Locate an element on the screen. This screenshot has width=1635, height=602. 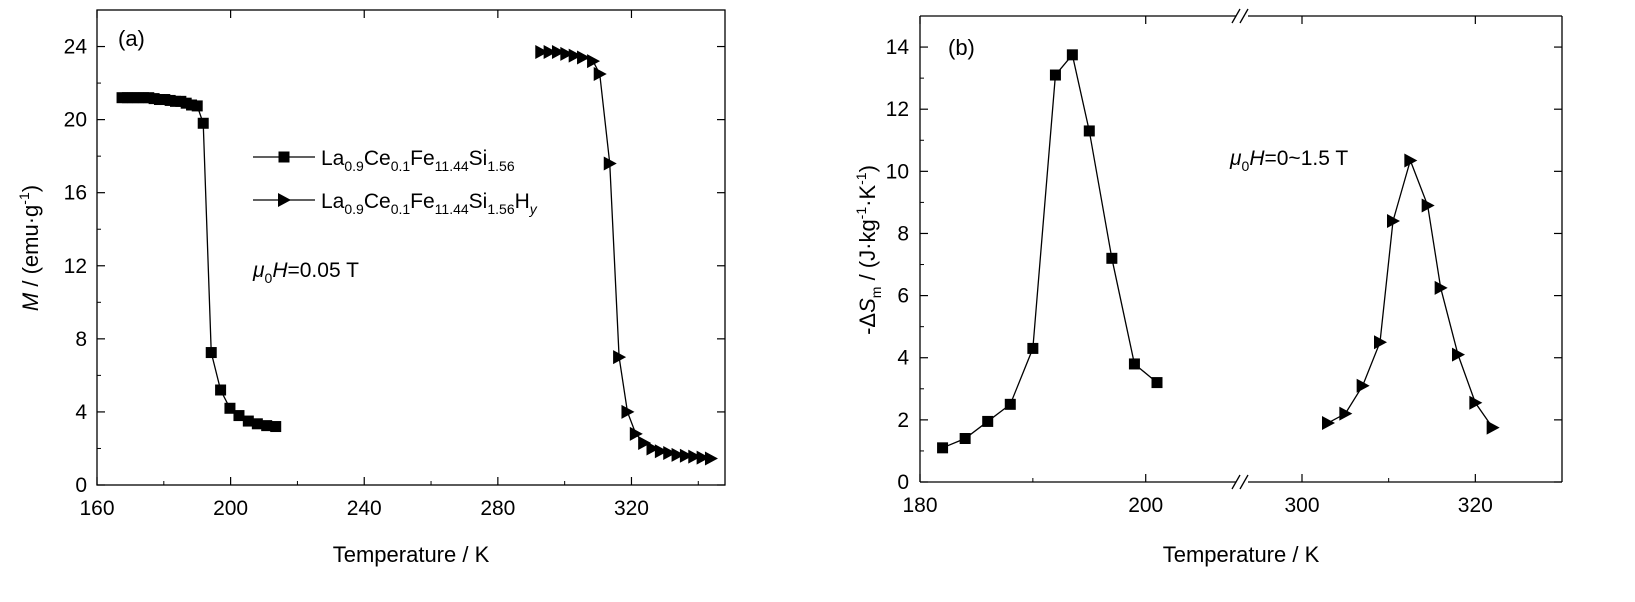
panel-b-x-tick-label: 200 is located at coordinates (1145, 505).